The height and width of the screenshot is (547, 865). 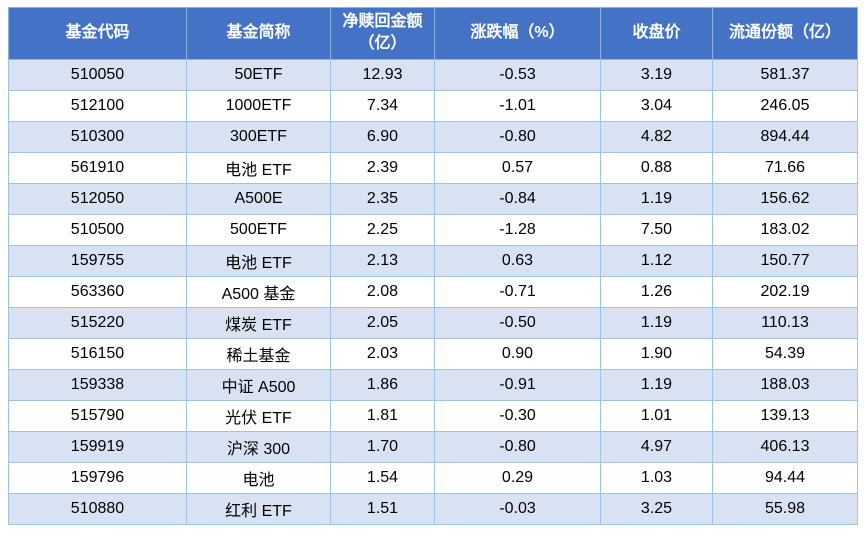 What do you see at coordinates (382, 322) in the screenshot?
I see `table-cell: 2.05` at bounding box center [382, 322].